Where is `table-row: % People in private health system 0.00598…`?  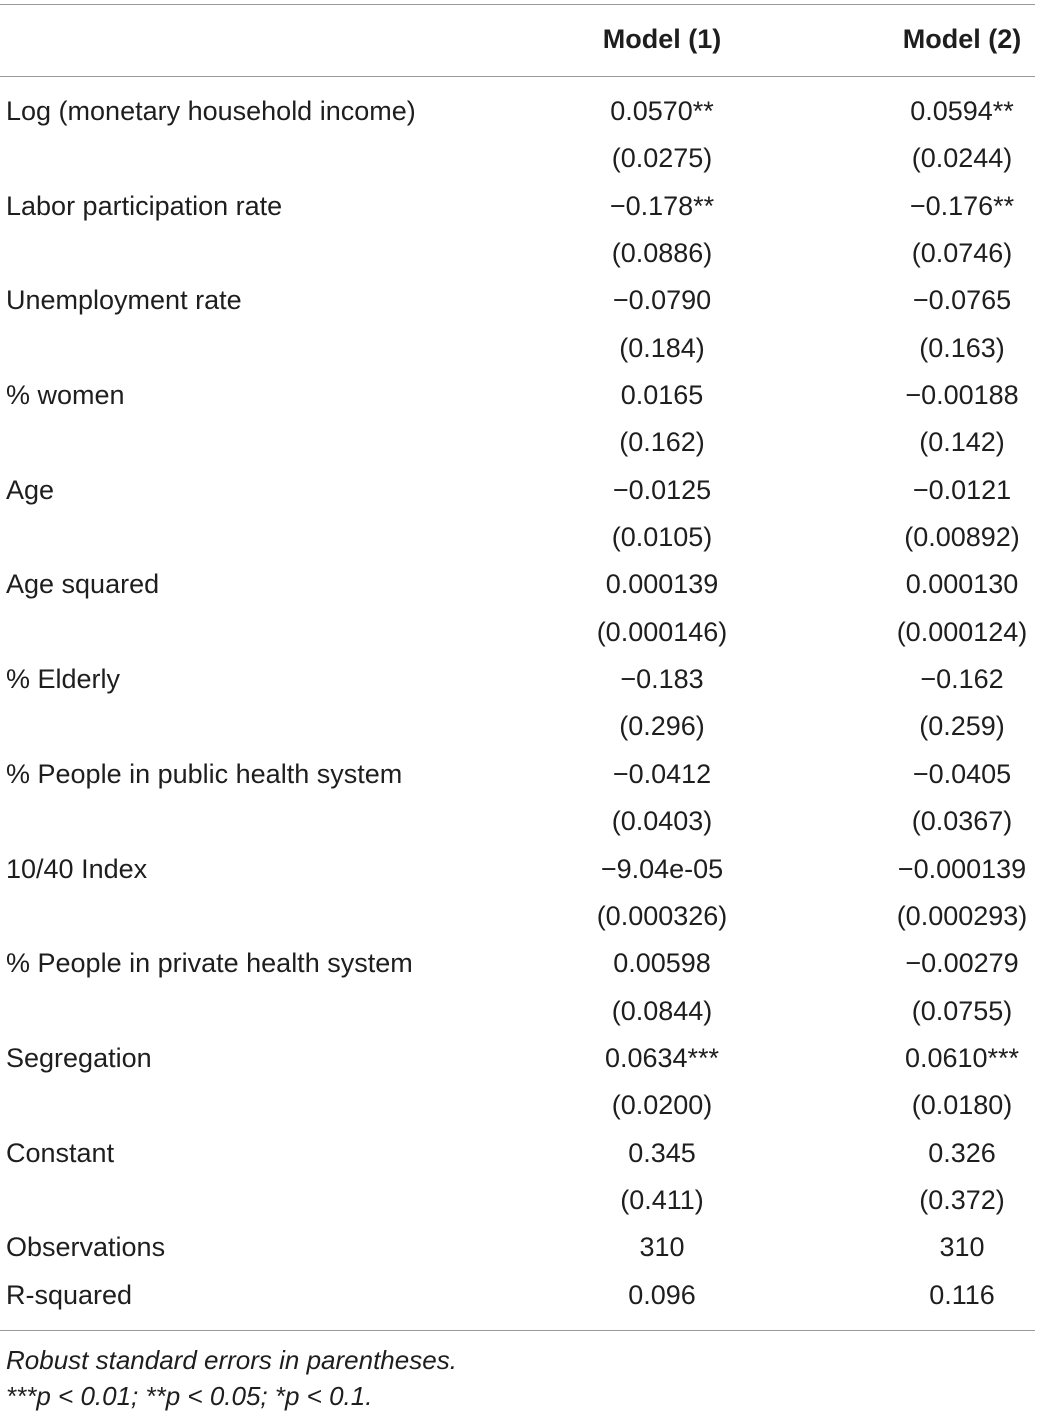
table-row: % People in private health system 0.00598… is located at coordinates (520, 963).